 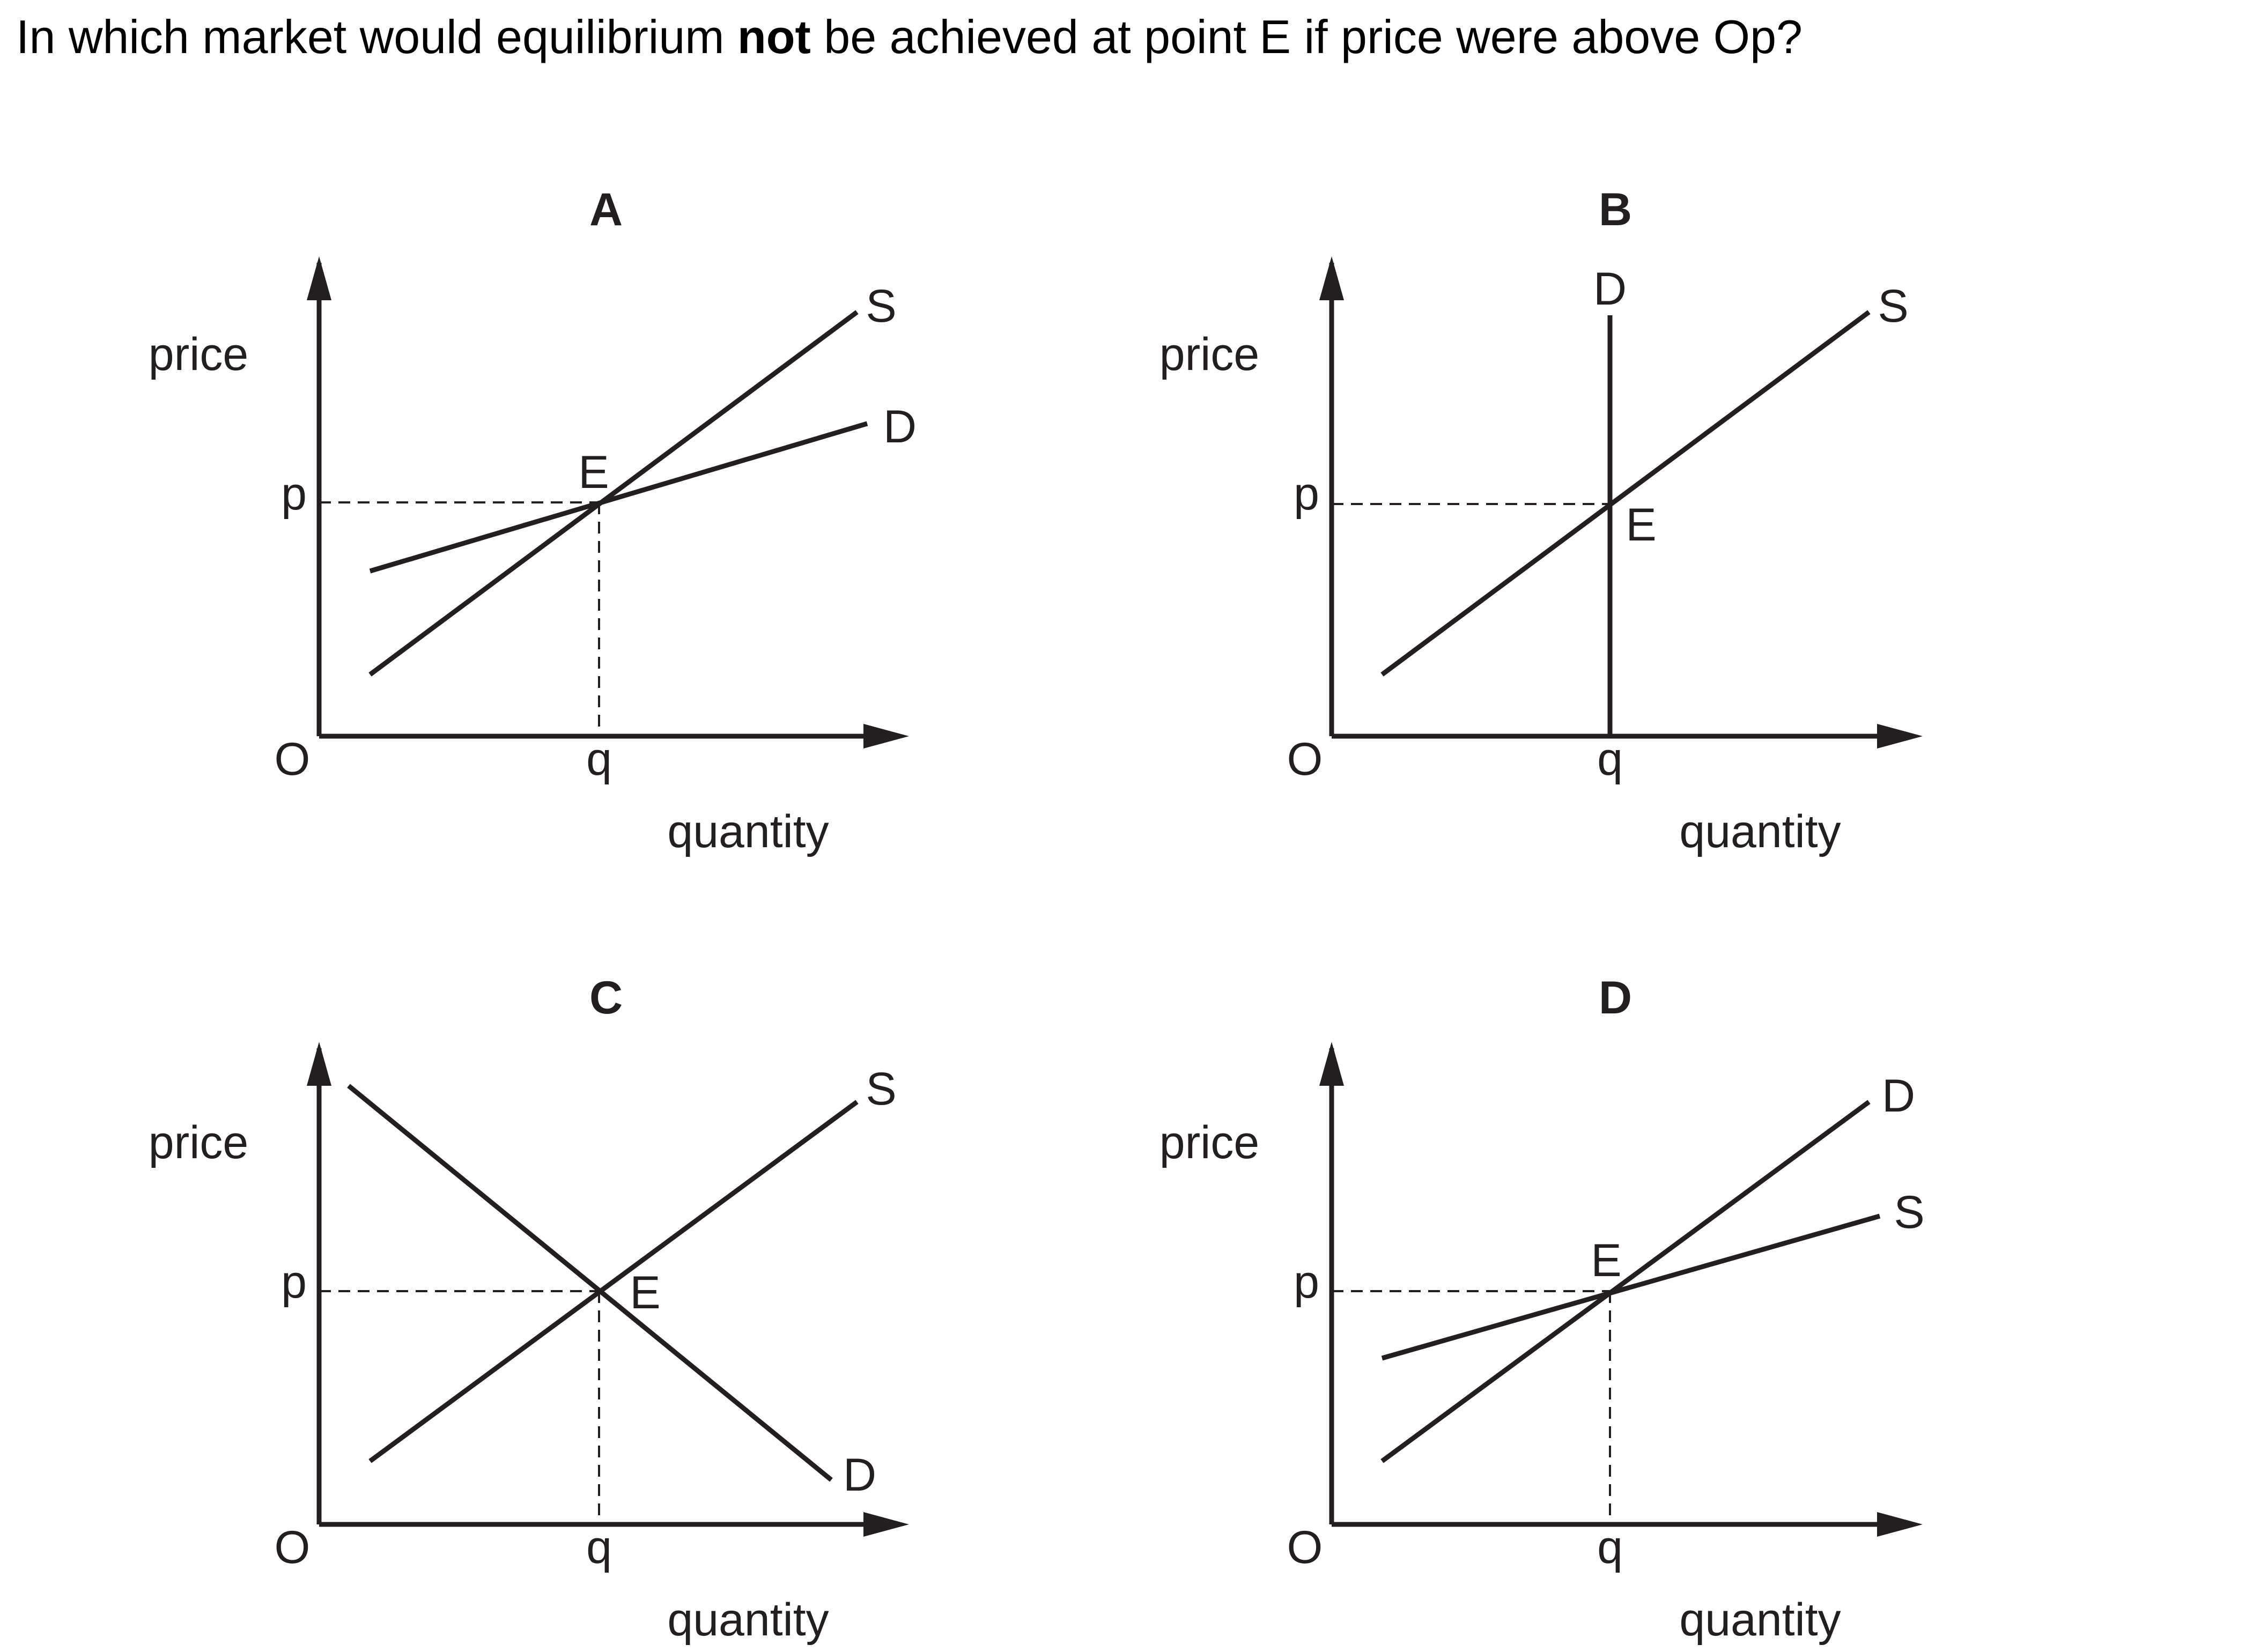 What do you see at coordinates (1900, 736) in the screenshot?
I see `panel-b-x-arrow-icon` at bounding box center [1900, 736].